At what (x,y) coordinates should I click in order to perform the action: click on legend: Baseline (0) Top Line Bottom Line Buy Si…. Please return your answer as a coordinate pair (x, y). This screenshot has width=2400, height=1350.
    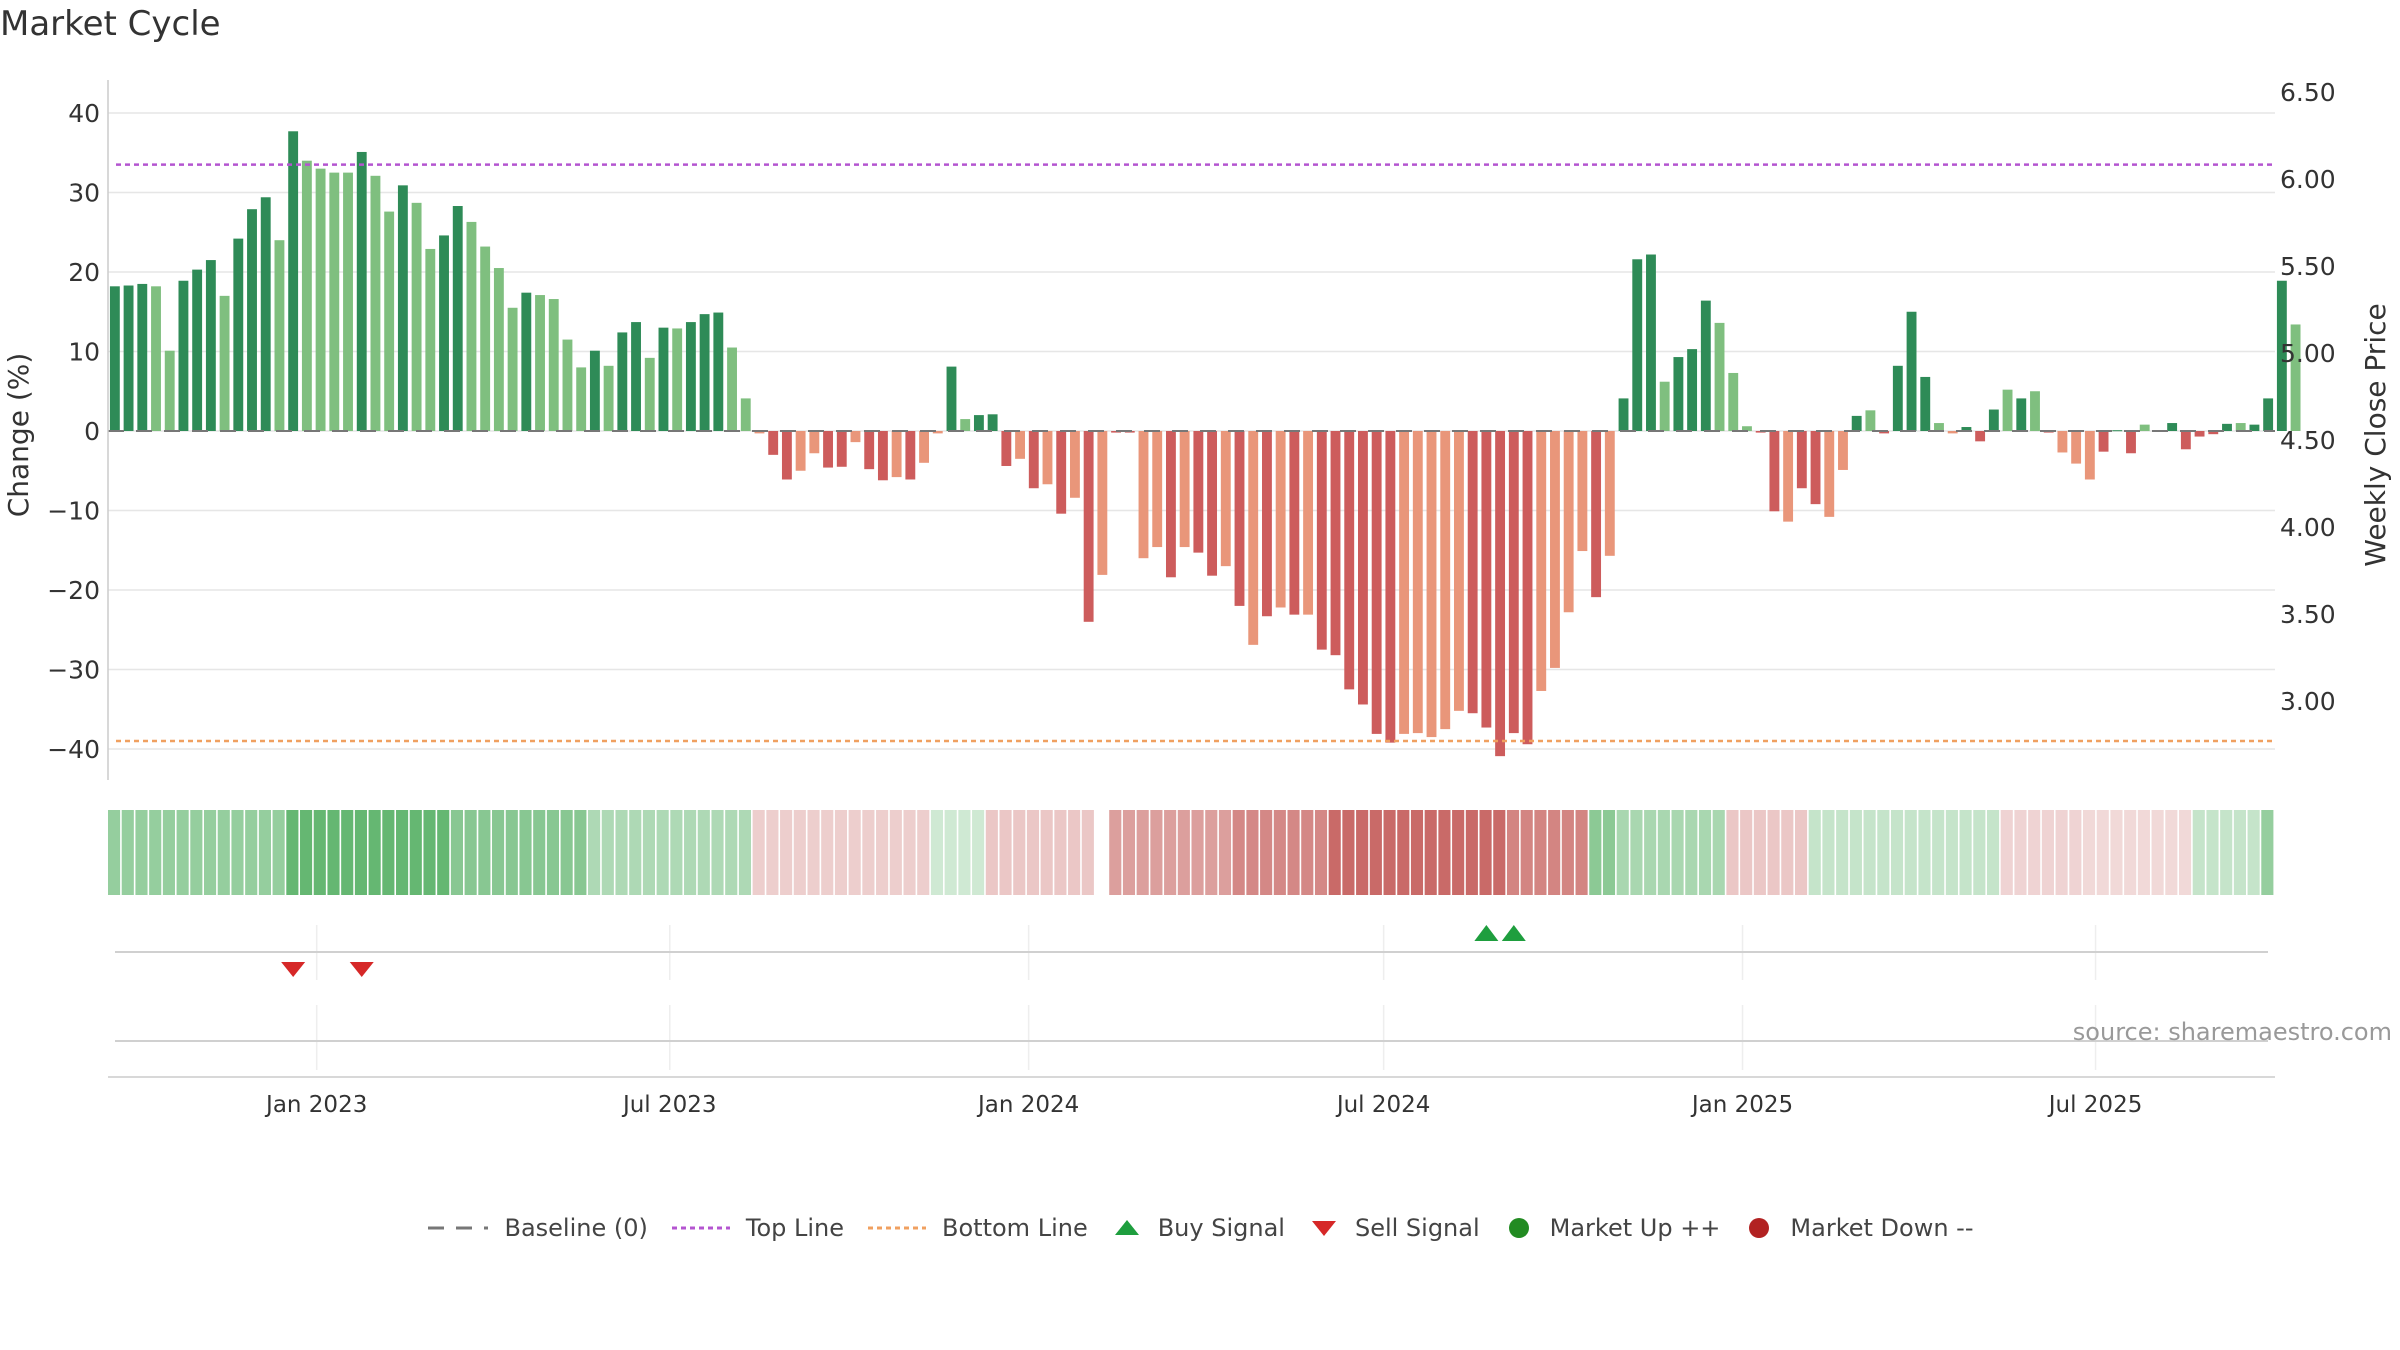
    Looking at the image, I should click on (1200, 1228).